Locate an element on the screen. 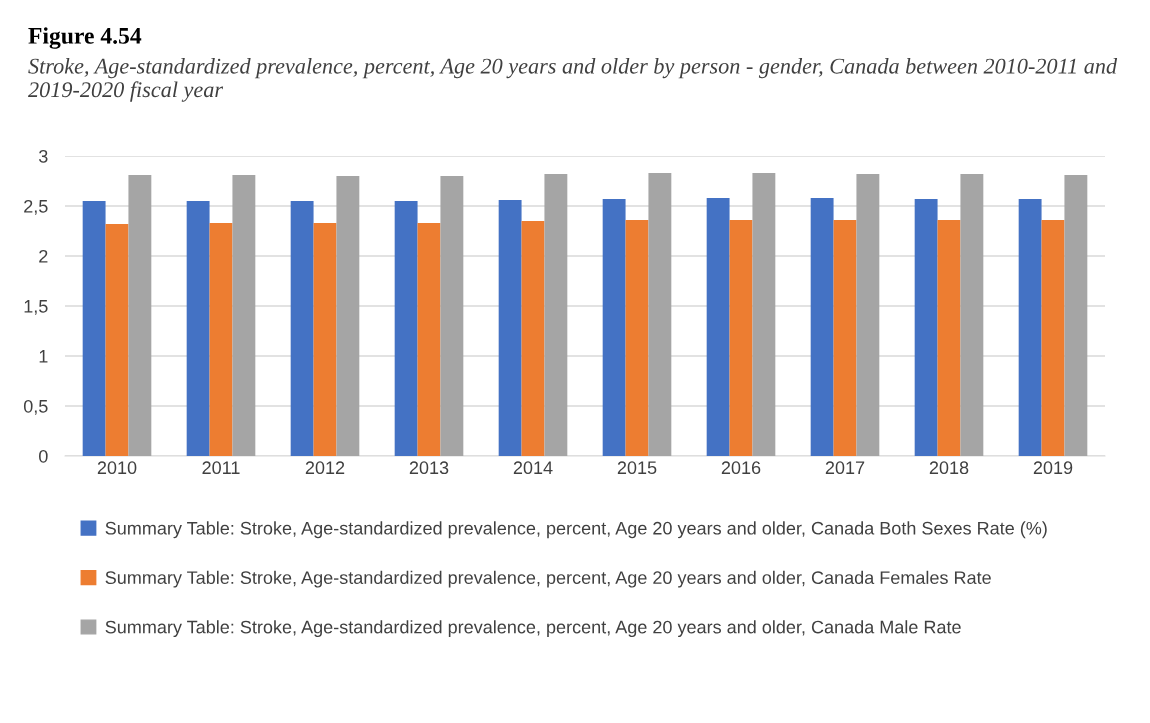 The height and width of the screenshot is (723, 1150). chart-title: Figure 4.54 is located at coordinates (85, 38).